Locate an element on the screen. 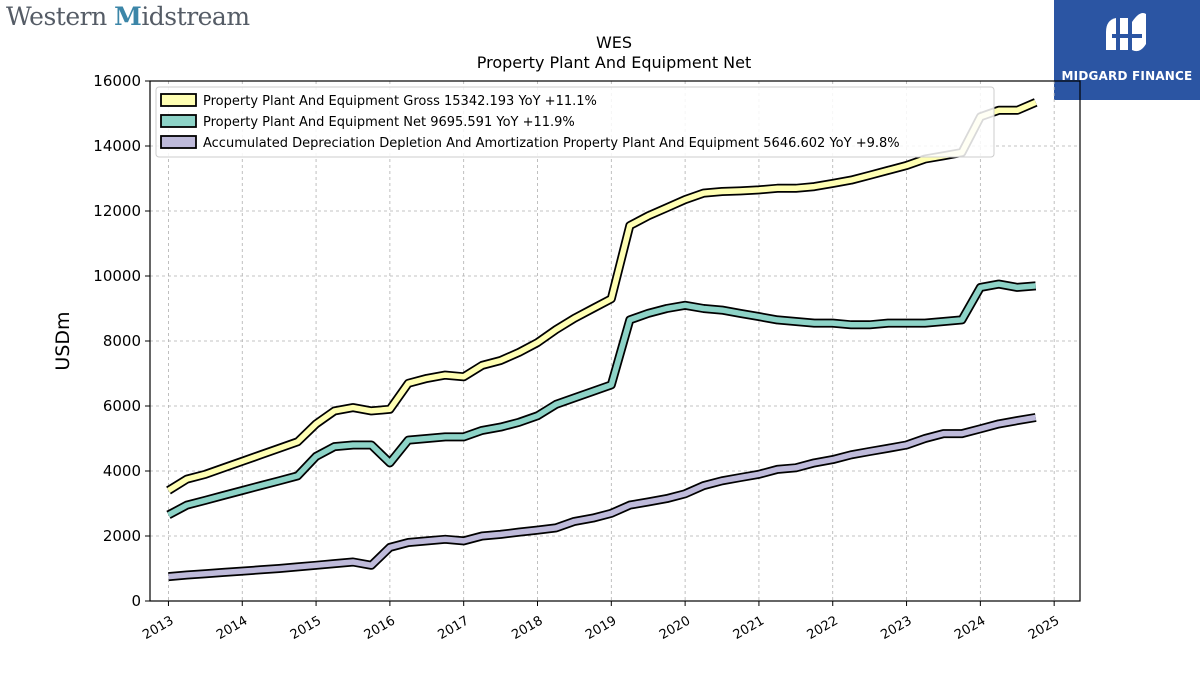  brand-name-part1: Western is located at coordinates (60, 16).